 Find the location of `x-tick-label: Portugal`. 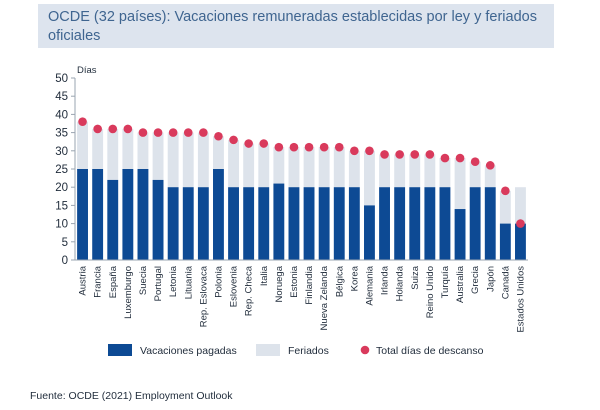

x-tick-label: Portugal is located at coordinates (158, 283).